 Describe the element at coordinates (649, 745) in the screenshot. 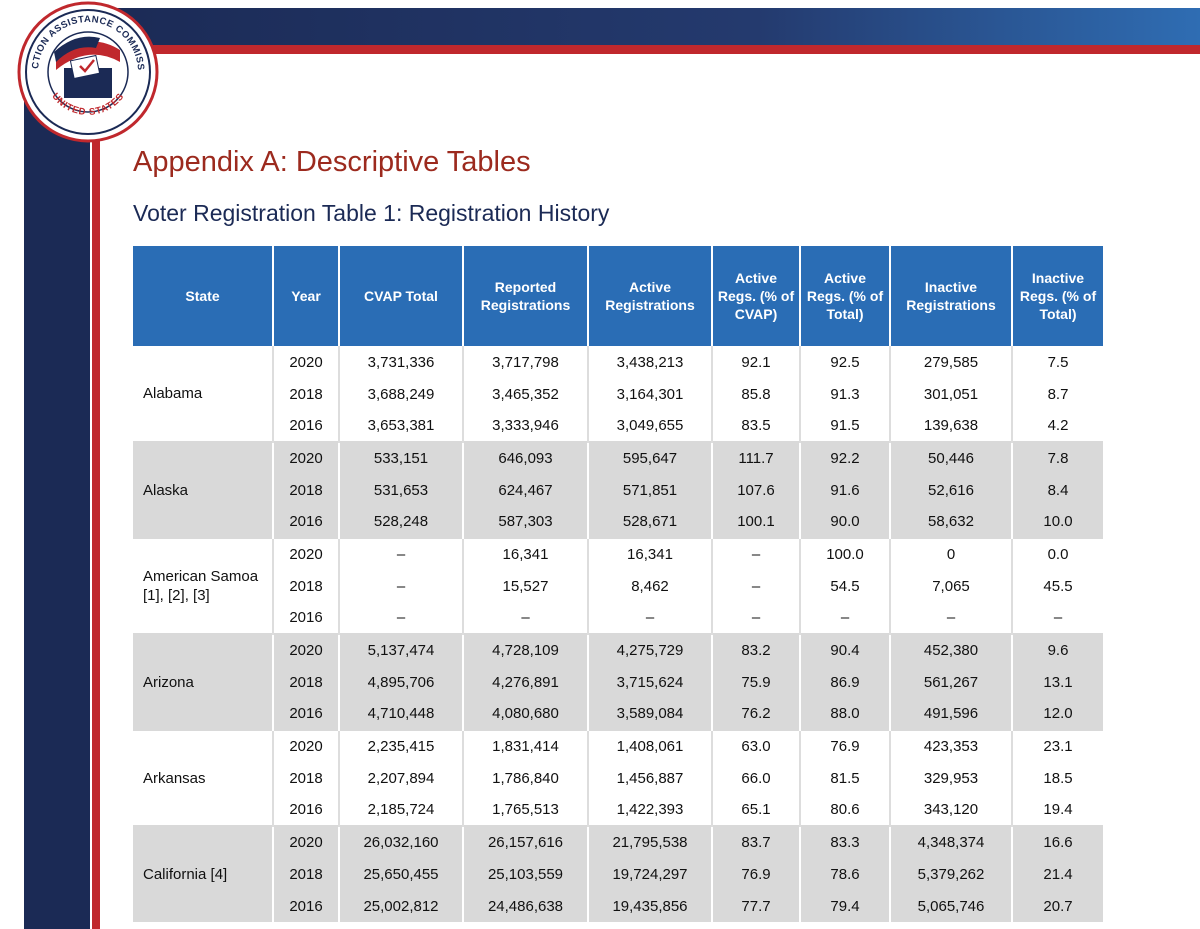

I see `table-cell: 1,408,061` at that location.